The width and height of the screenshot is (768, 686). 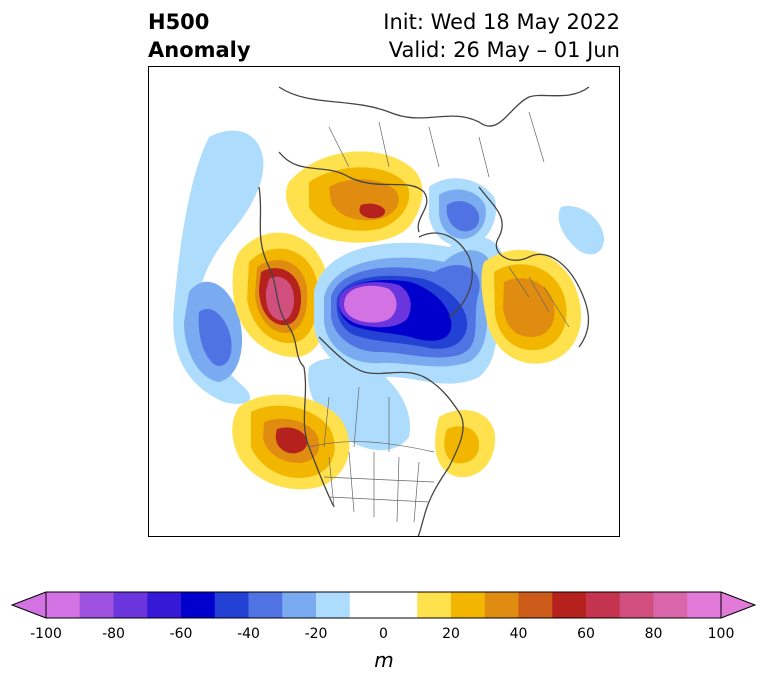 I want to click on colorbar-outline-low, so click(x=28, y=605).